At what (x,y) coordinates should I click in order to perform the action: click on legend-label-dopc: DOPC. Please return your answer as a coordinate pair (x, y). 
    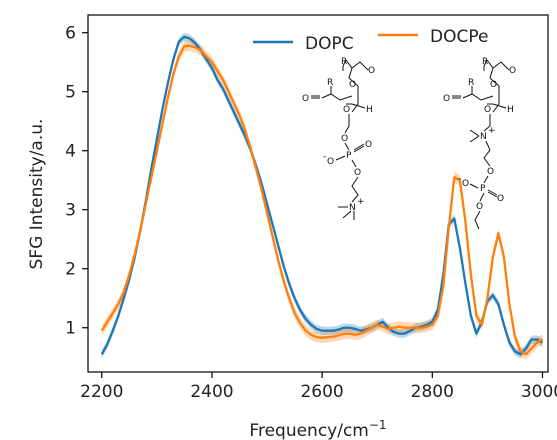
    Looking at the image, I should click on (329, 44).